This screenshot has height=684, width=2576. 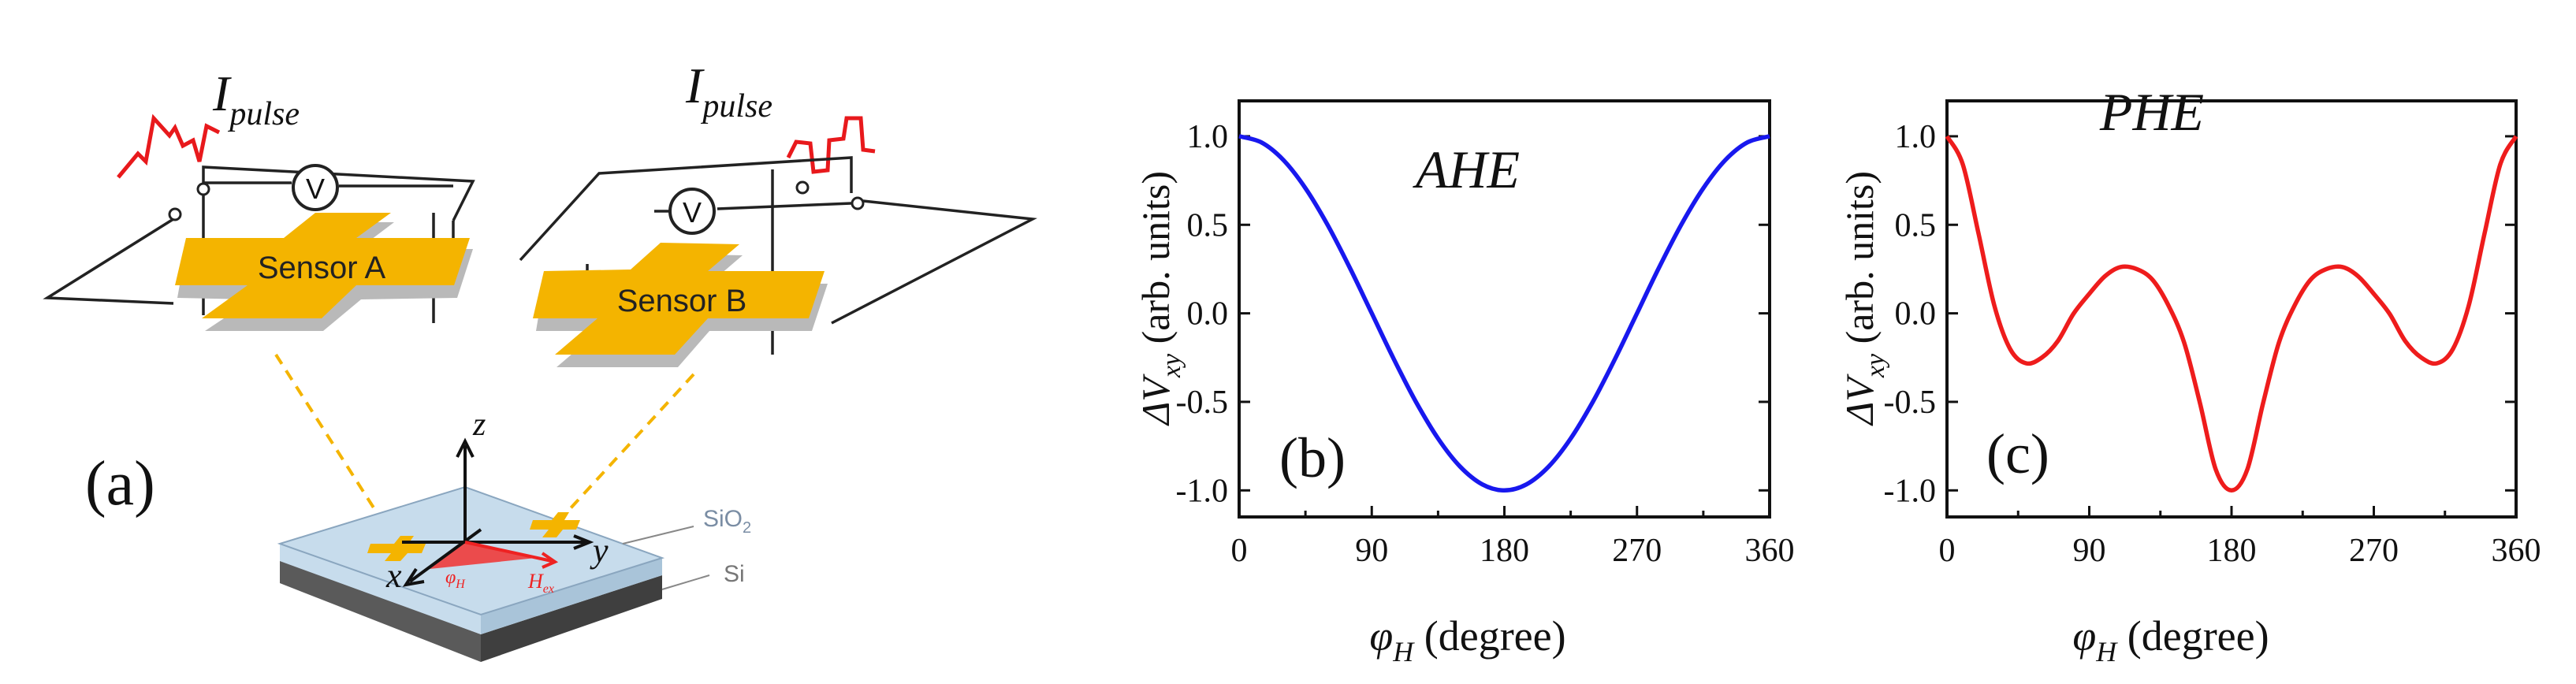 I want to click on sensor-a: Sensor A, so click(x=324, y=272).